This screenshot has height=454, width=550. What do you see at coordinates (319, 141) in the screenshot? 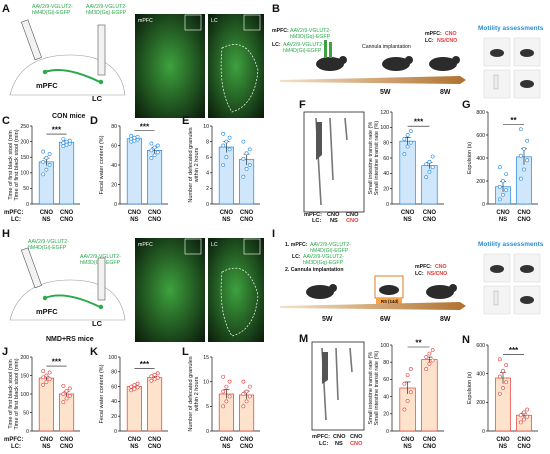
I see `intestine-stomach-f` at bounding box center [319, 141].